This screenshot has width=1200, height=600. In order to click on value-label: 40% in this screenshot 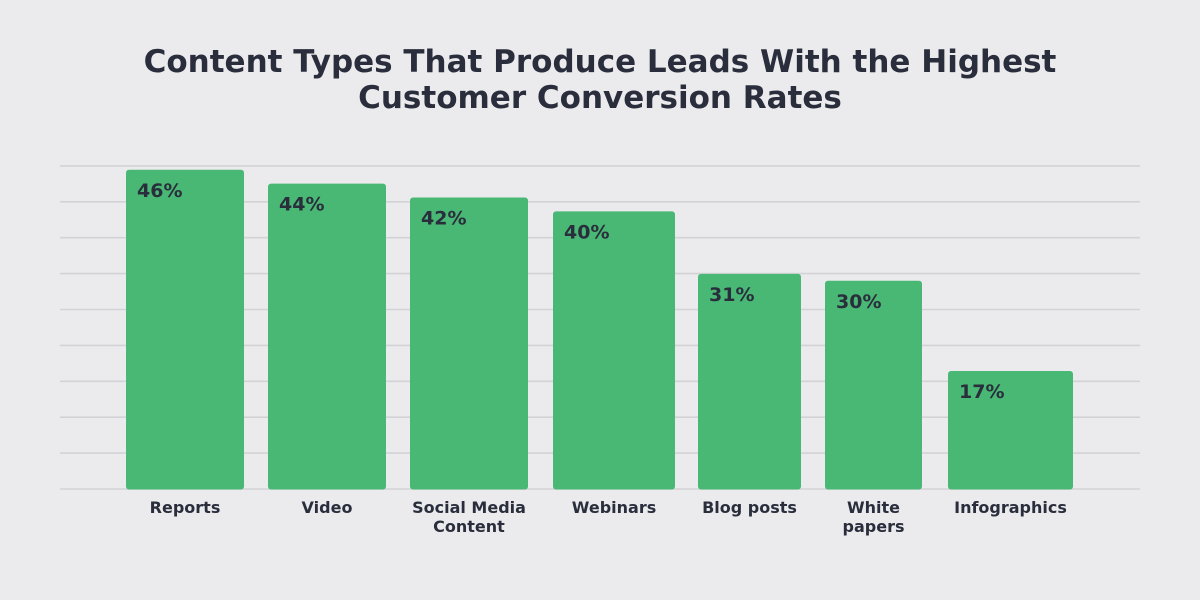, I will do `click(586, 232)`.